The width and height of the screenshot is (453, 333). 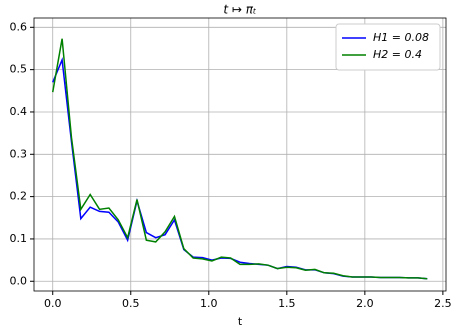 What do you see at coordinates (53, 303) in the screenshot?
I see `x-tick-label: 0.0` at bounding box center [53, 303].